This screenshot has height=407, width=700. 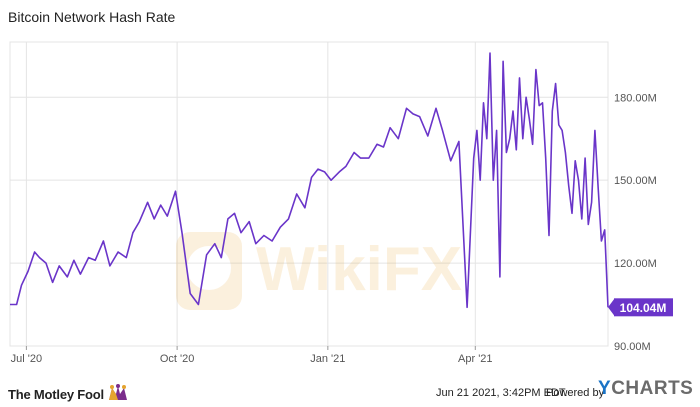 I want to click on ycharts-logo: YCHARTS, so click(x=645, y=389).